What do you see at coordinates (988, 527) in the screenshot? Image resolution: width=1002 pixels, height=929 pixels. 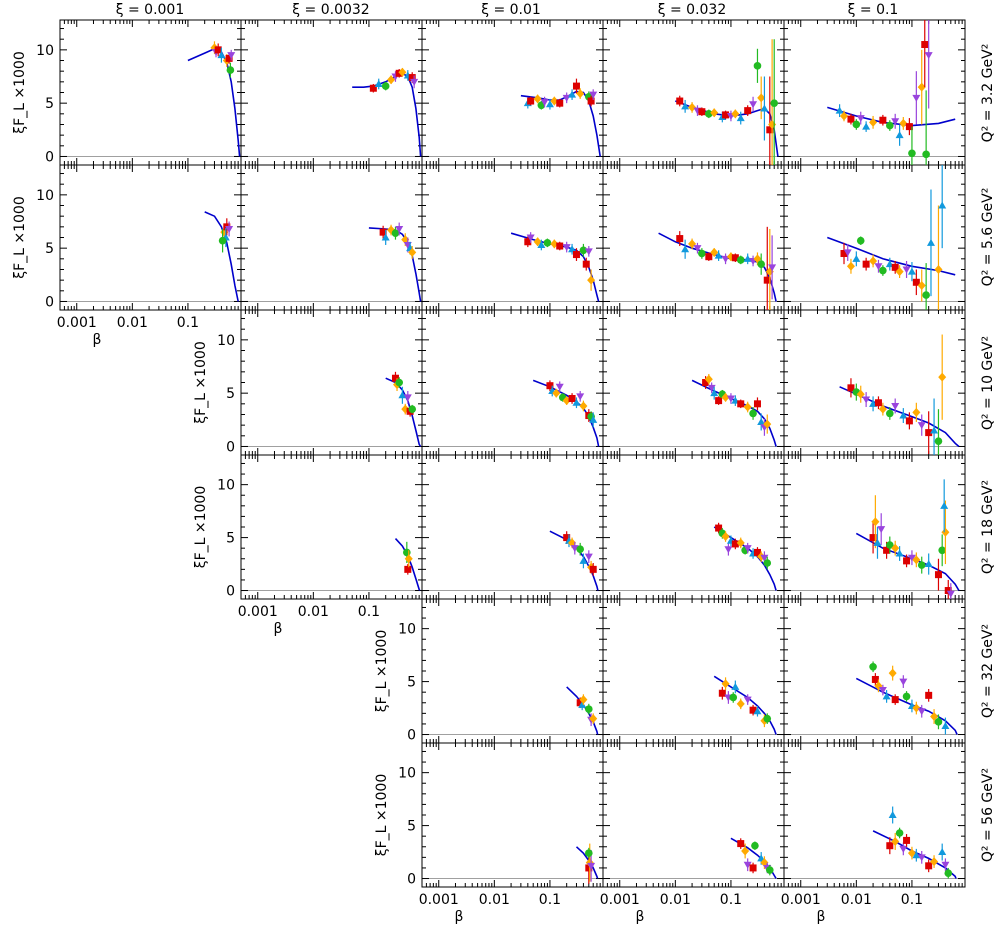 I see `row-title-3: Q² = 18 GeV²` at bounding box center [988, 527].